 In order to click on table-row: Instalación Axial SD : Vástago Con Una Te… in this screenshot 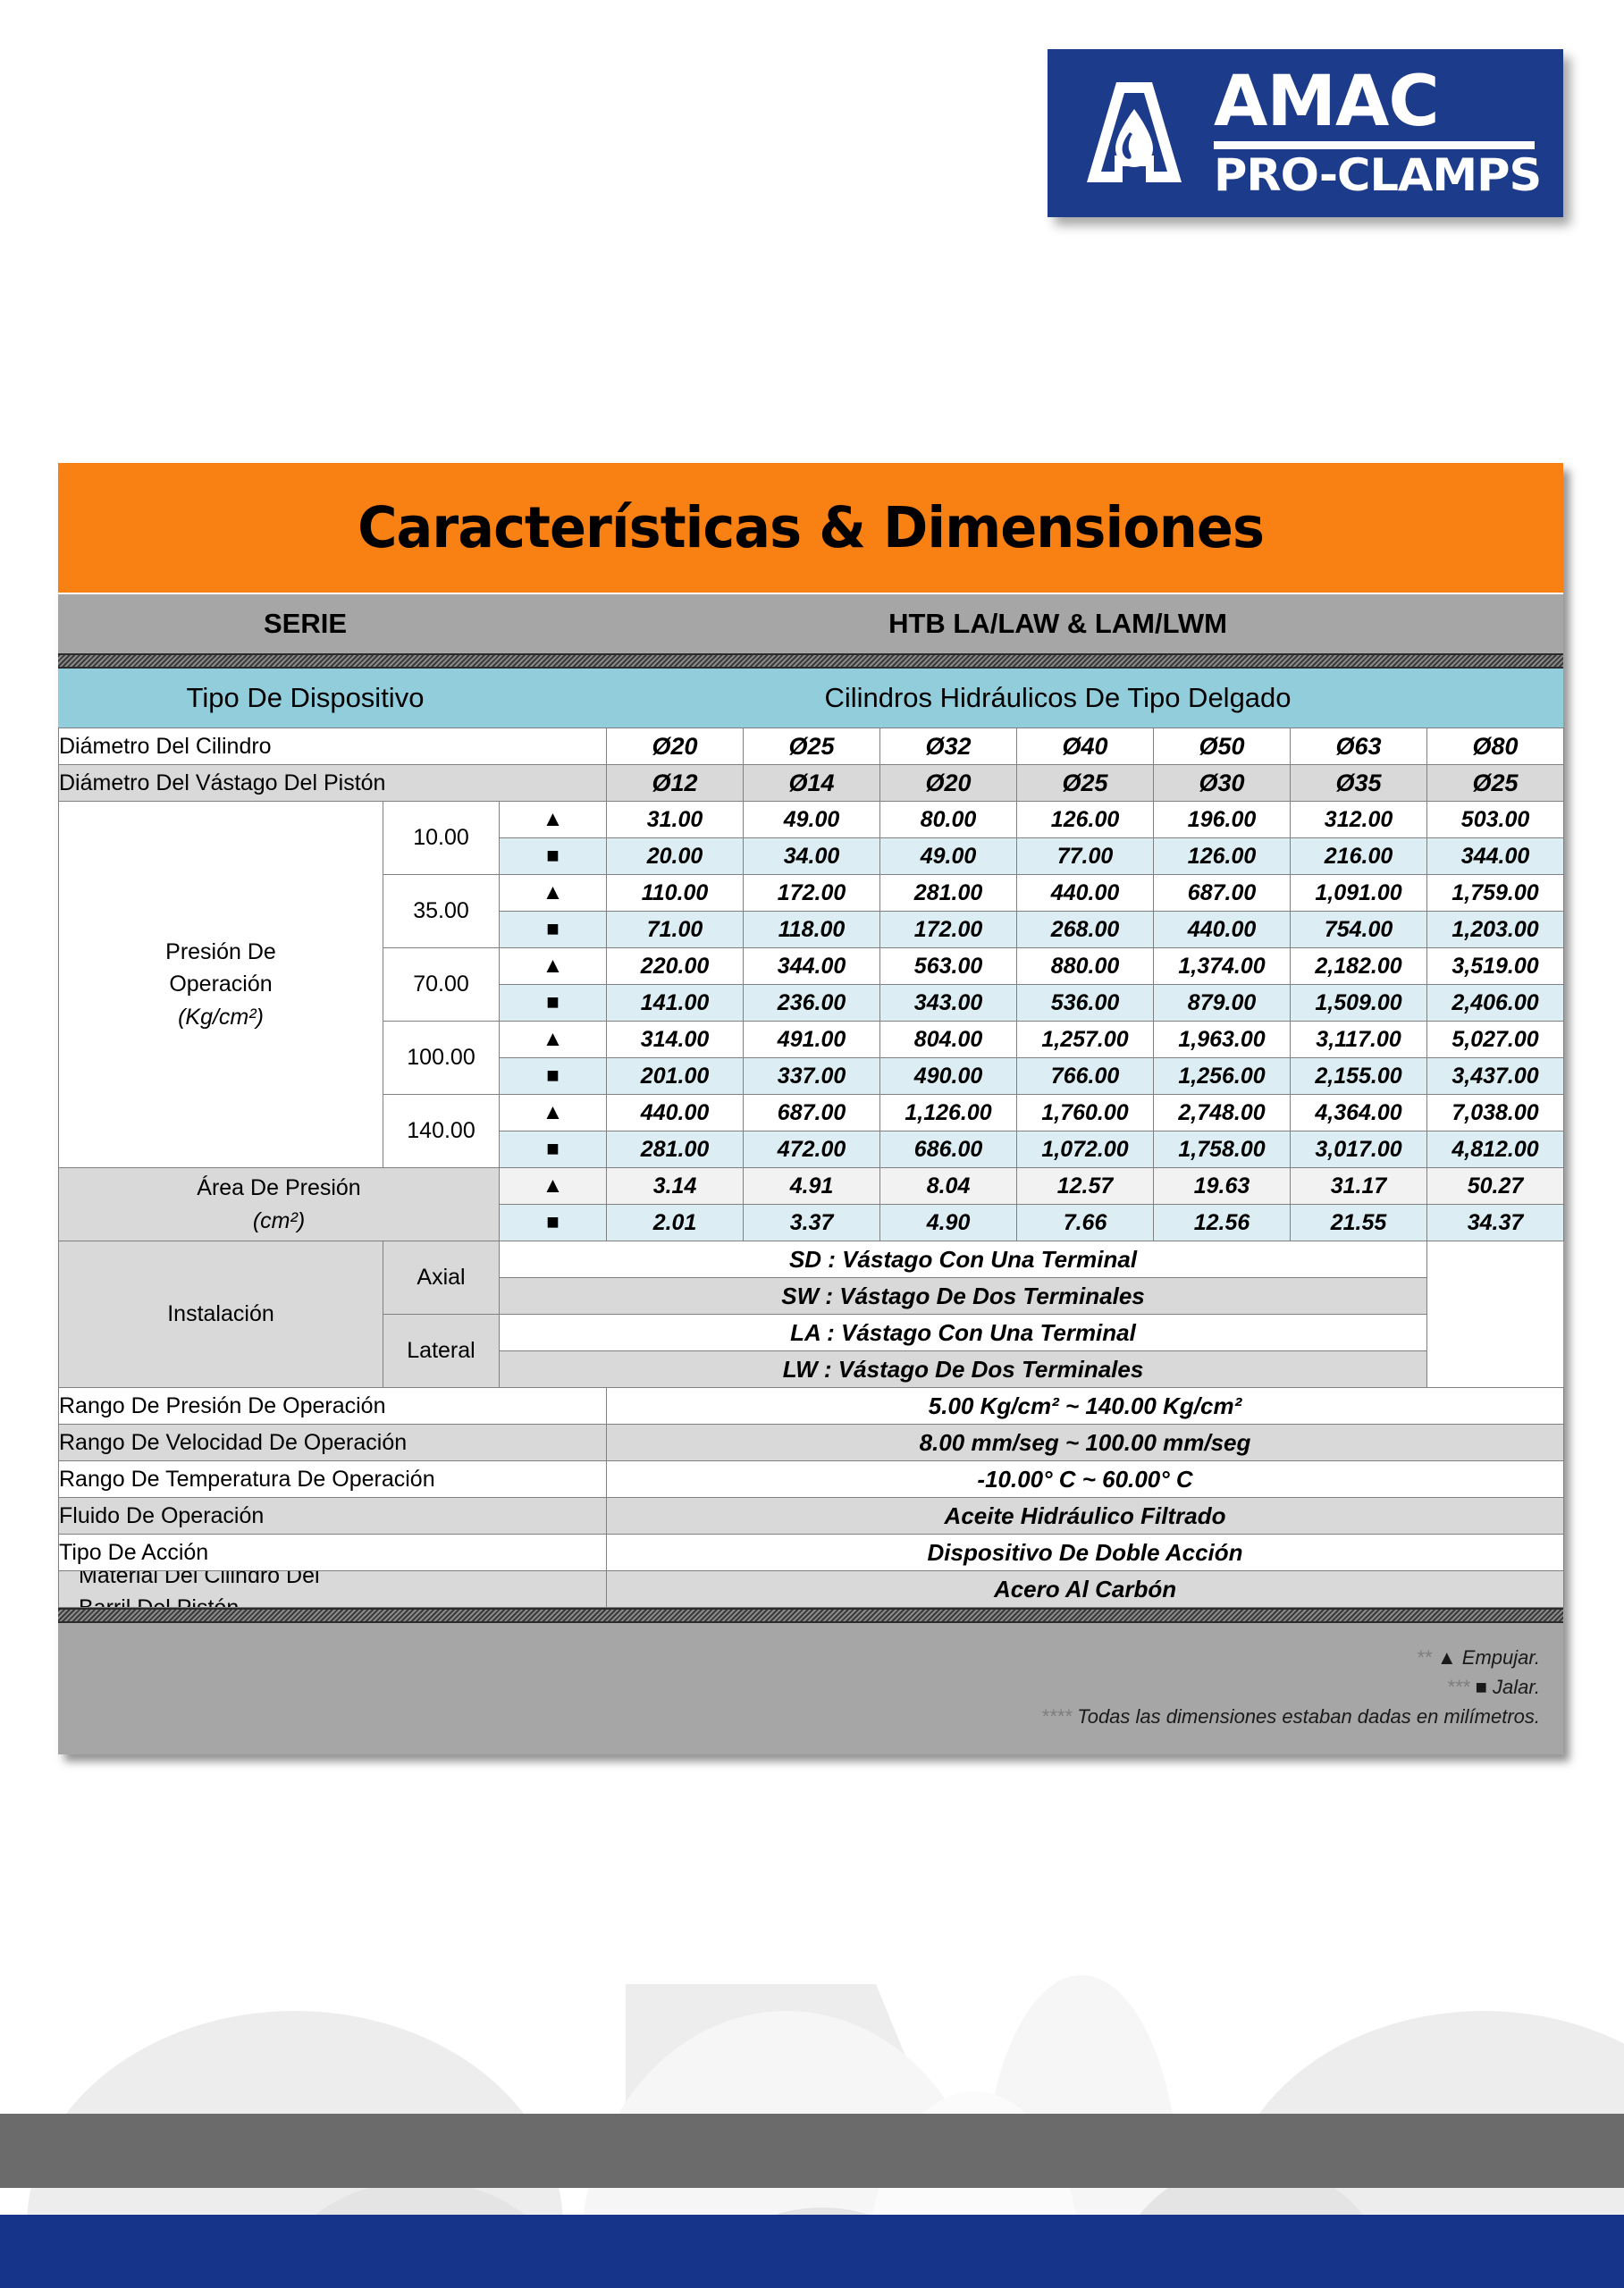, I will do `click(811, 1315)`.